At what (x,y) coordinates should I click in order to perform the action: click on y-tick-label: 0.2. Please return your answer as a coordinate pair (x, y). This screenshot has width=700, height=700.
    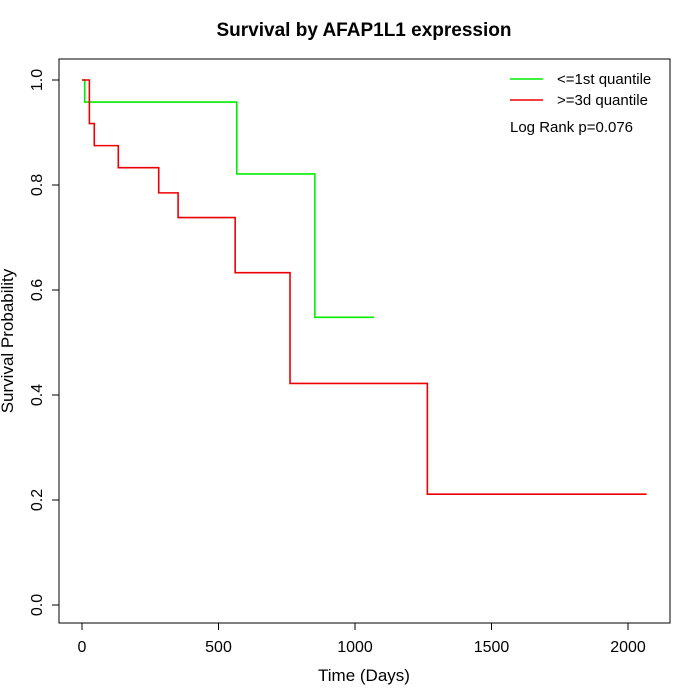
    Looking at the image, I should click on (37, 500).